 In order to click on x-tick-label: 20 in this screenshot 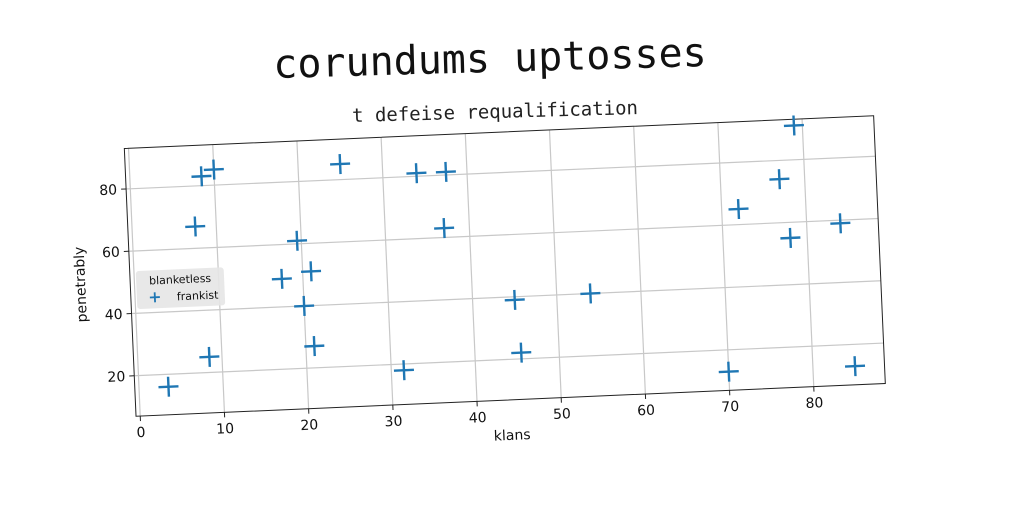, I will do `click(309, 425)`.